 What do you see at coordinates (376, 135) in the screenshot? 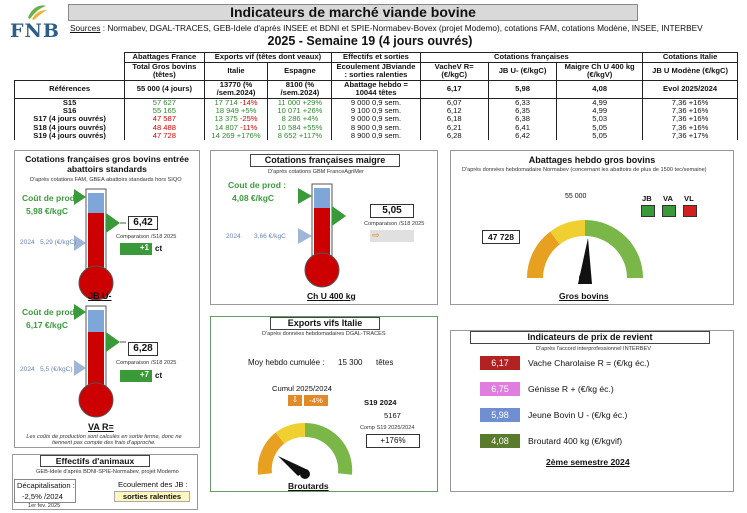
I see `cell-effectifs: 8 900 0,9 sem.` at bounding box center [376, 135].